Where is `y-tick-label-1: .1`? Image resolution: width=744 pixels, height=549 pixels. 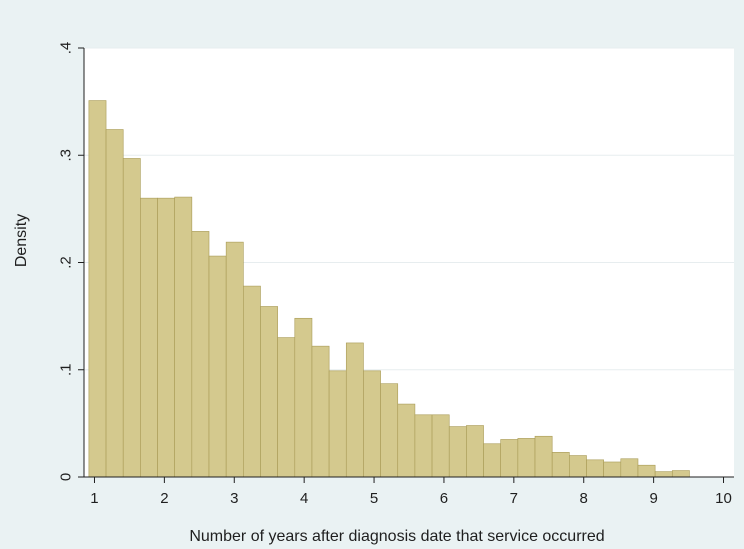 y-tick-label-1: .1 is located at coordinates (66, 369).